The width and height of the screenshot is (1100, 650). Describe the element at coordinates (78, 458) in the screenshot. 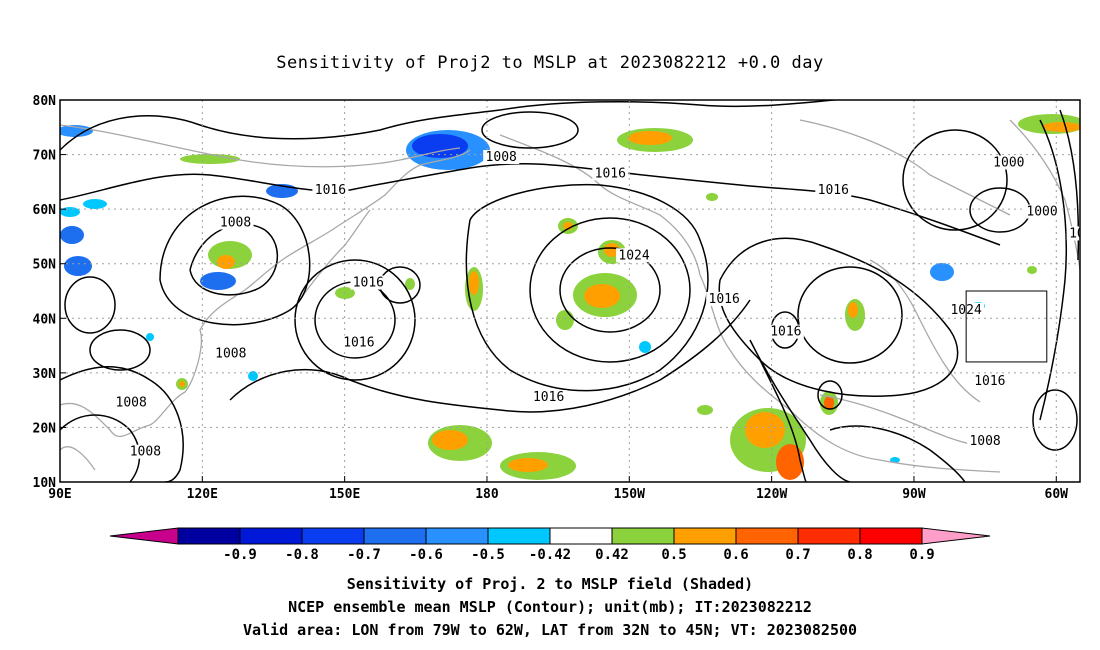

I see `coastline-india` at that location.